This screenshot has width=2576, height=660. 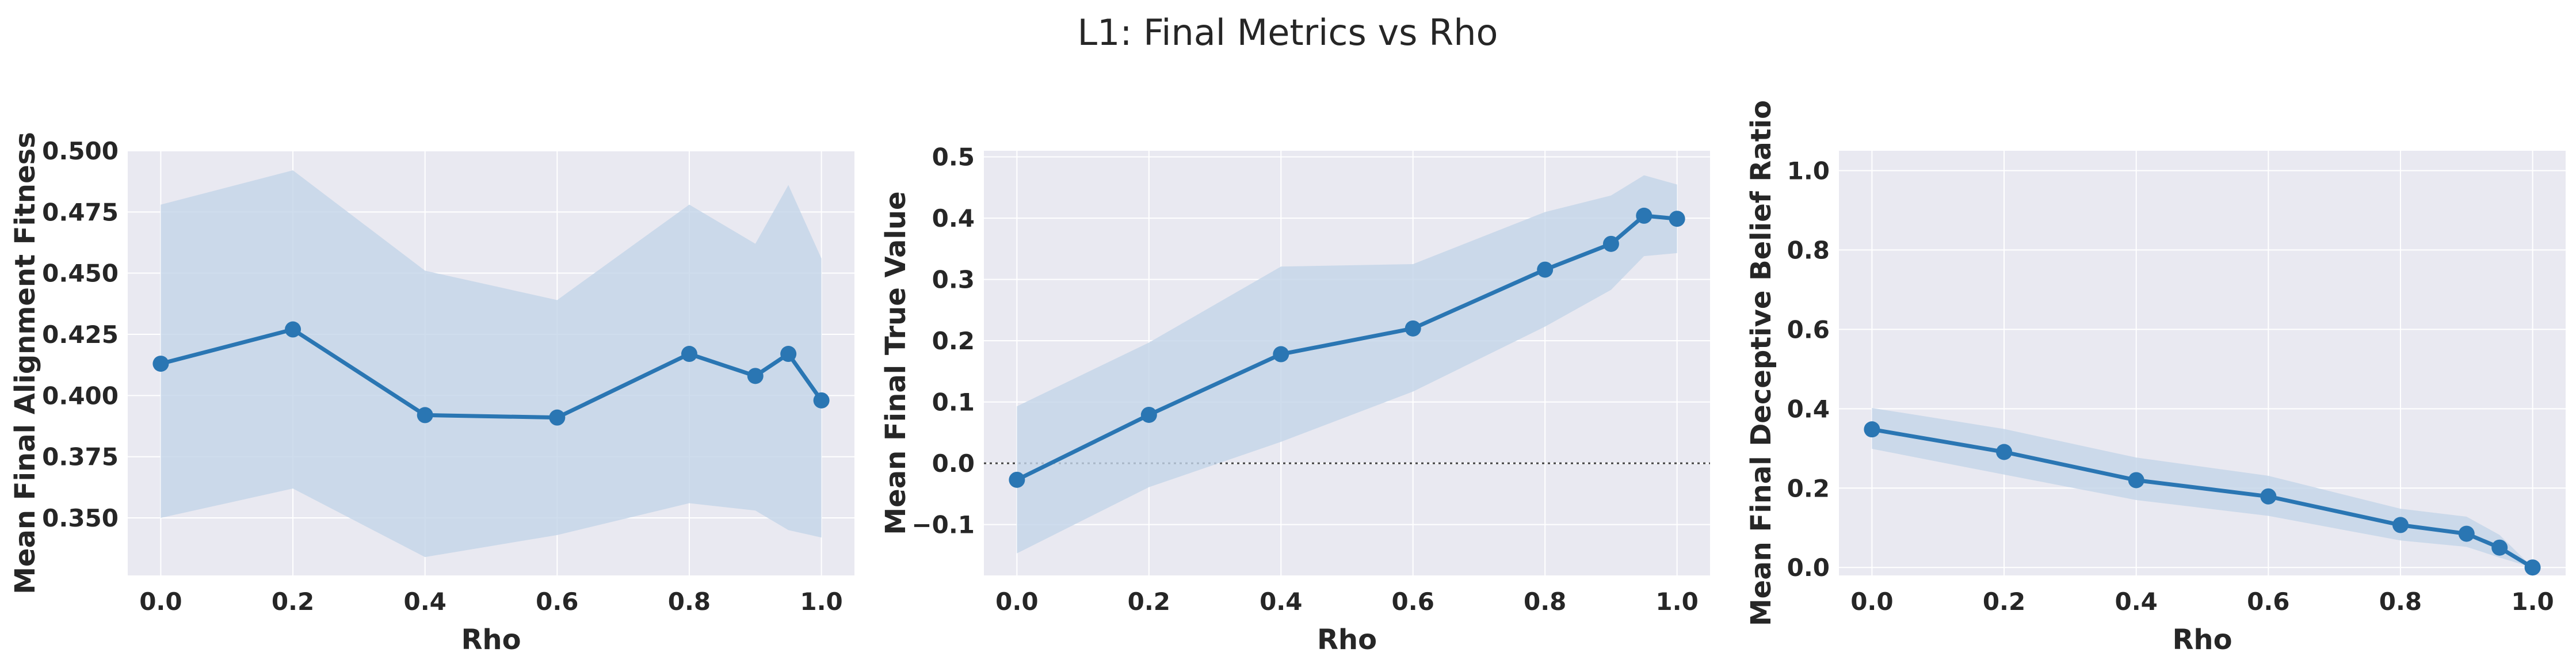 What do you see at coordinates (25, 363) in the screenshot?
I see `chart-0-y-axis-label: Mean Final Alignment Fitness` at bounding box center [25, 363].